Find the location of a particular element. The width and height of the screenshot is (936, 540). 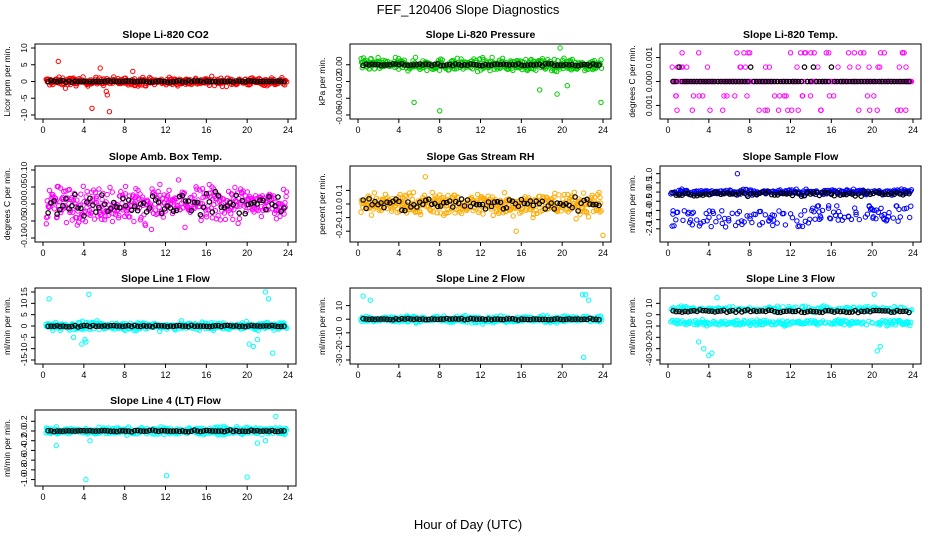

panel-title: Slope Li-820 Temp. is located at coordinates (790, 35).